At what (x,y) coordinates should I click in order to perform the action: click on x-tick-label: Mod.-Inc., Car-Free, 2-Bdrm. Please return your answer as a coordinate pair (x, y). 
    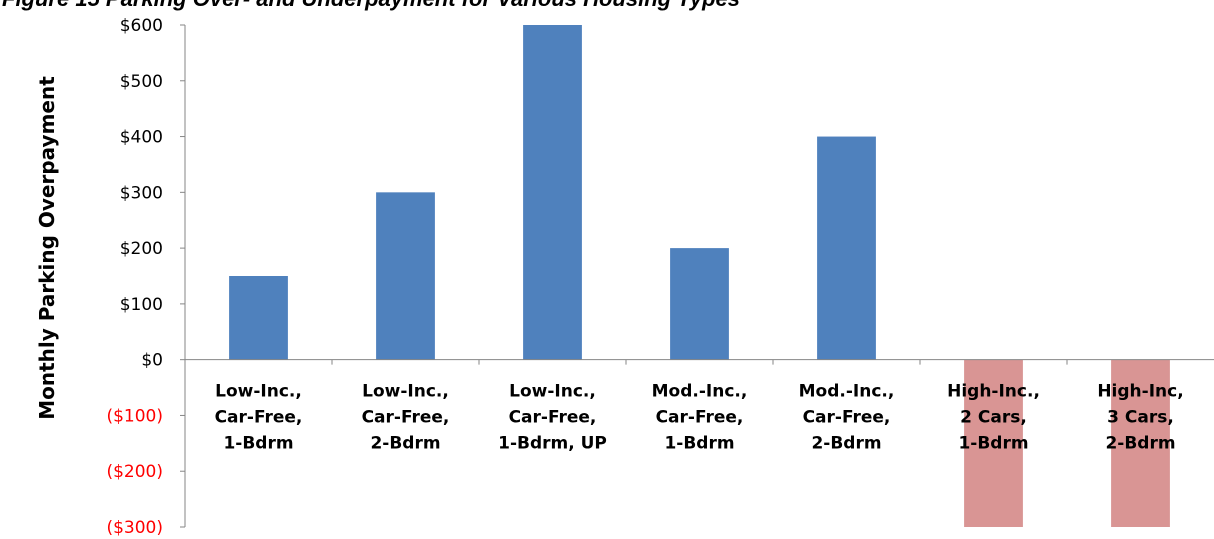
    Looking at the image, I should click on (847, 418).